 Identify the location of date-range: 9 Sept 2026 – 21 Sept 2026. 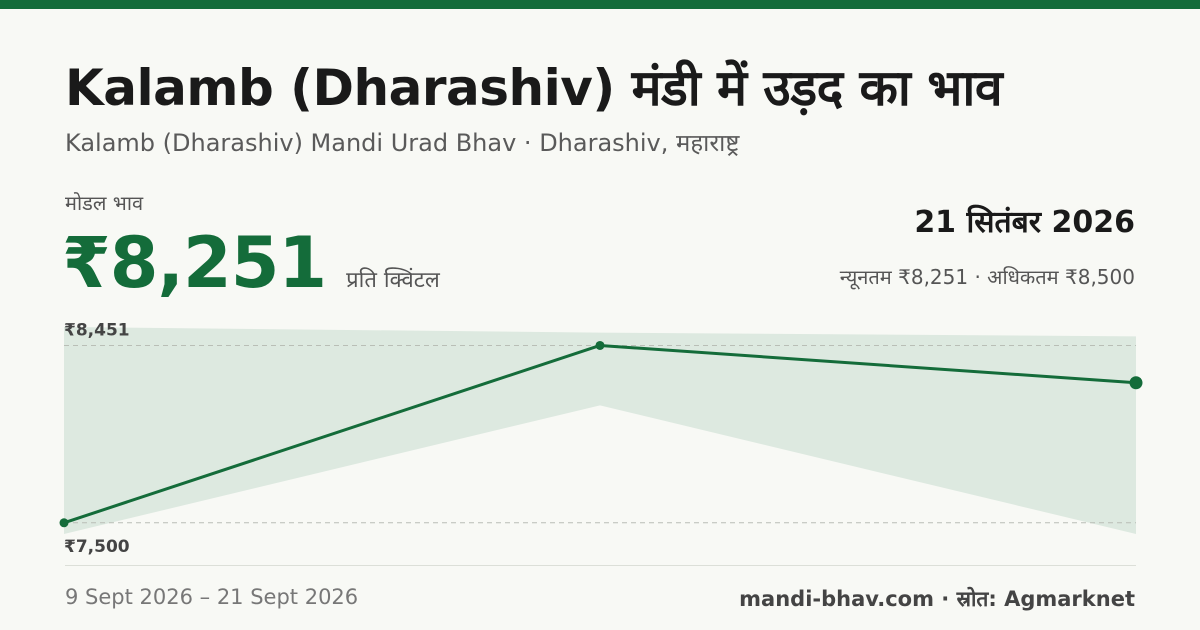
(212, 597).